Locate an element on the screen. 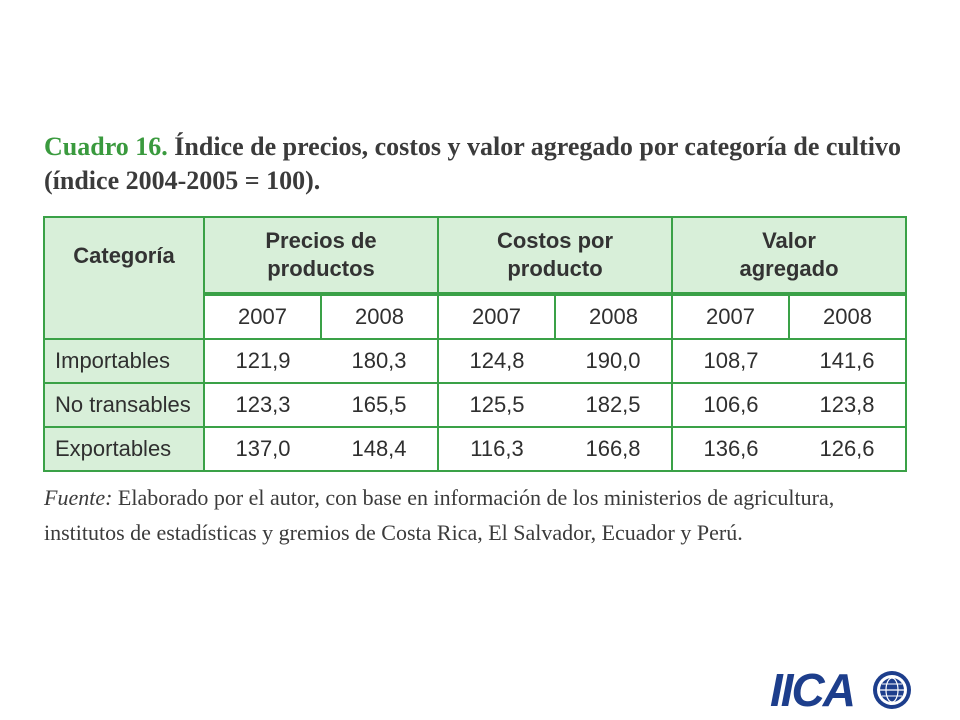  value-cell: 121,9 is located at coordinates (262, 360).